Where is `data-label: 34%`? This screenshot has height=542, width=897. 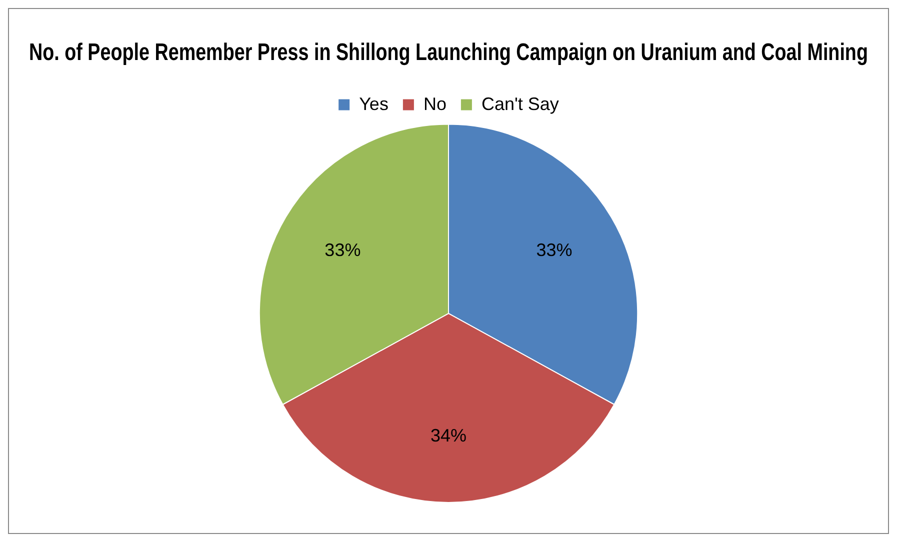
data-label: 34% is located at coordinates (448, 435).